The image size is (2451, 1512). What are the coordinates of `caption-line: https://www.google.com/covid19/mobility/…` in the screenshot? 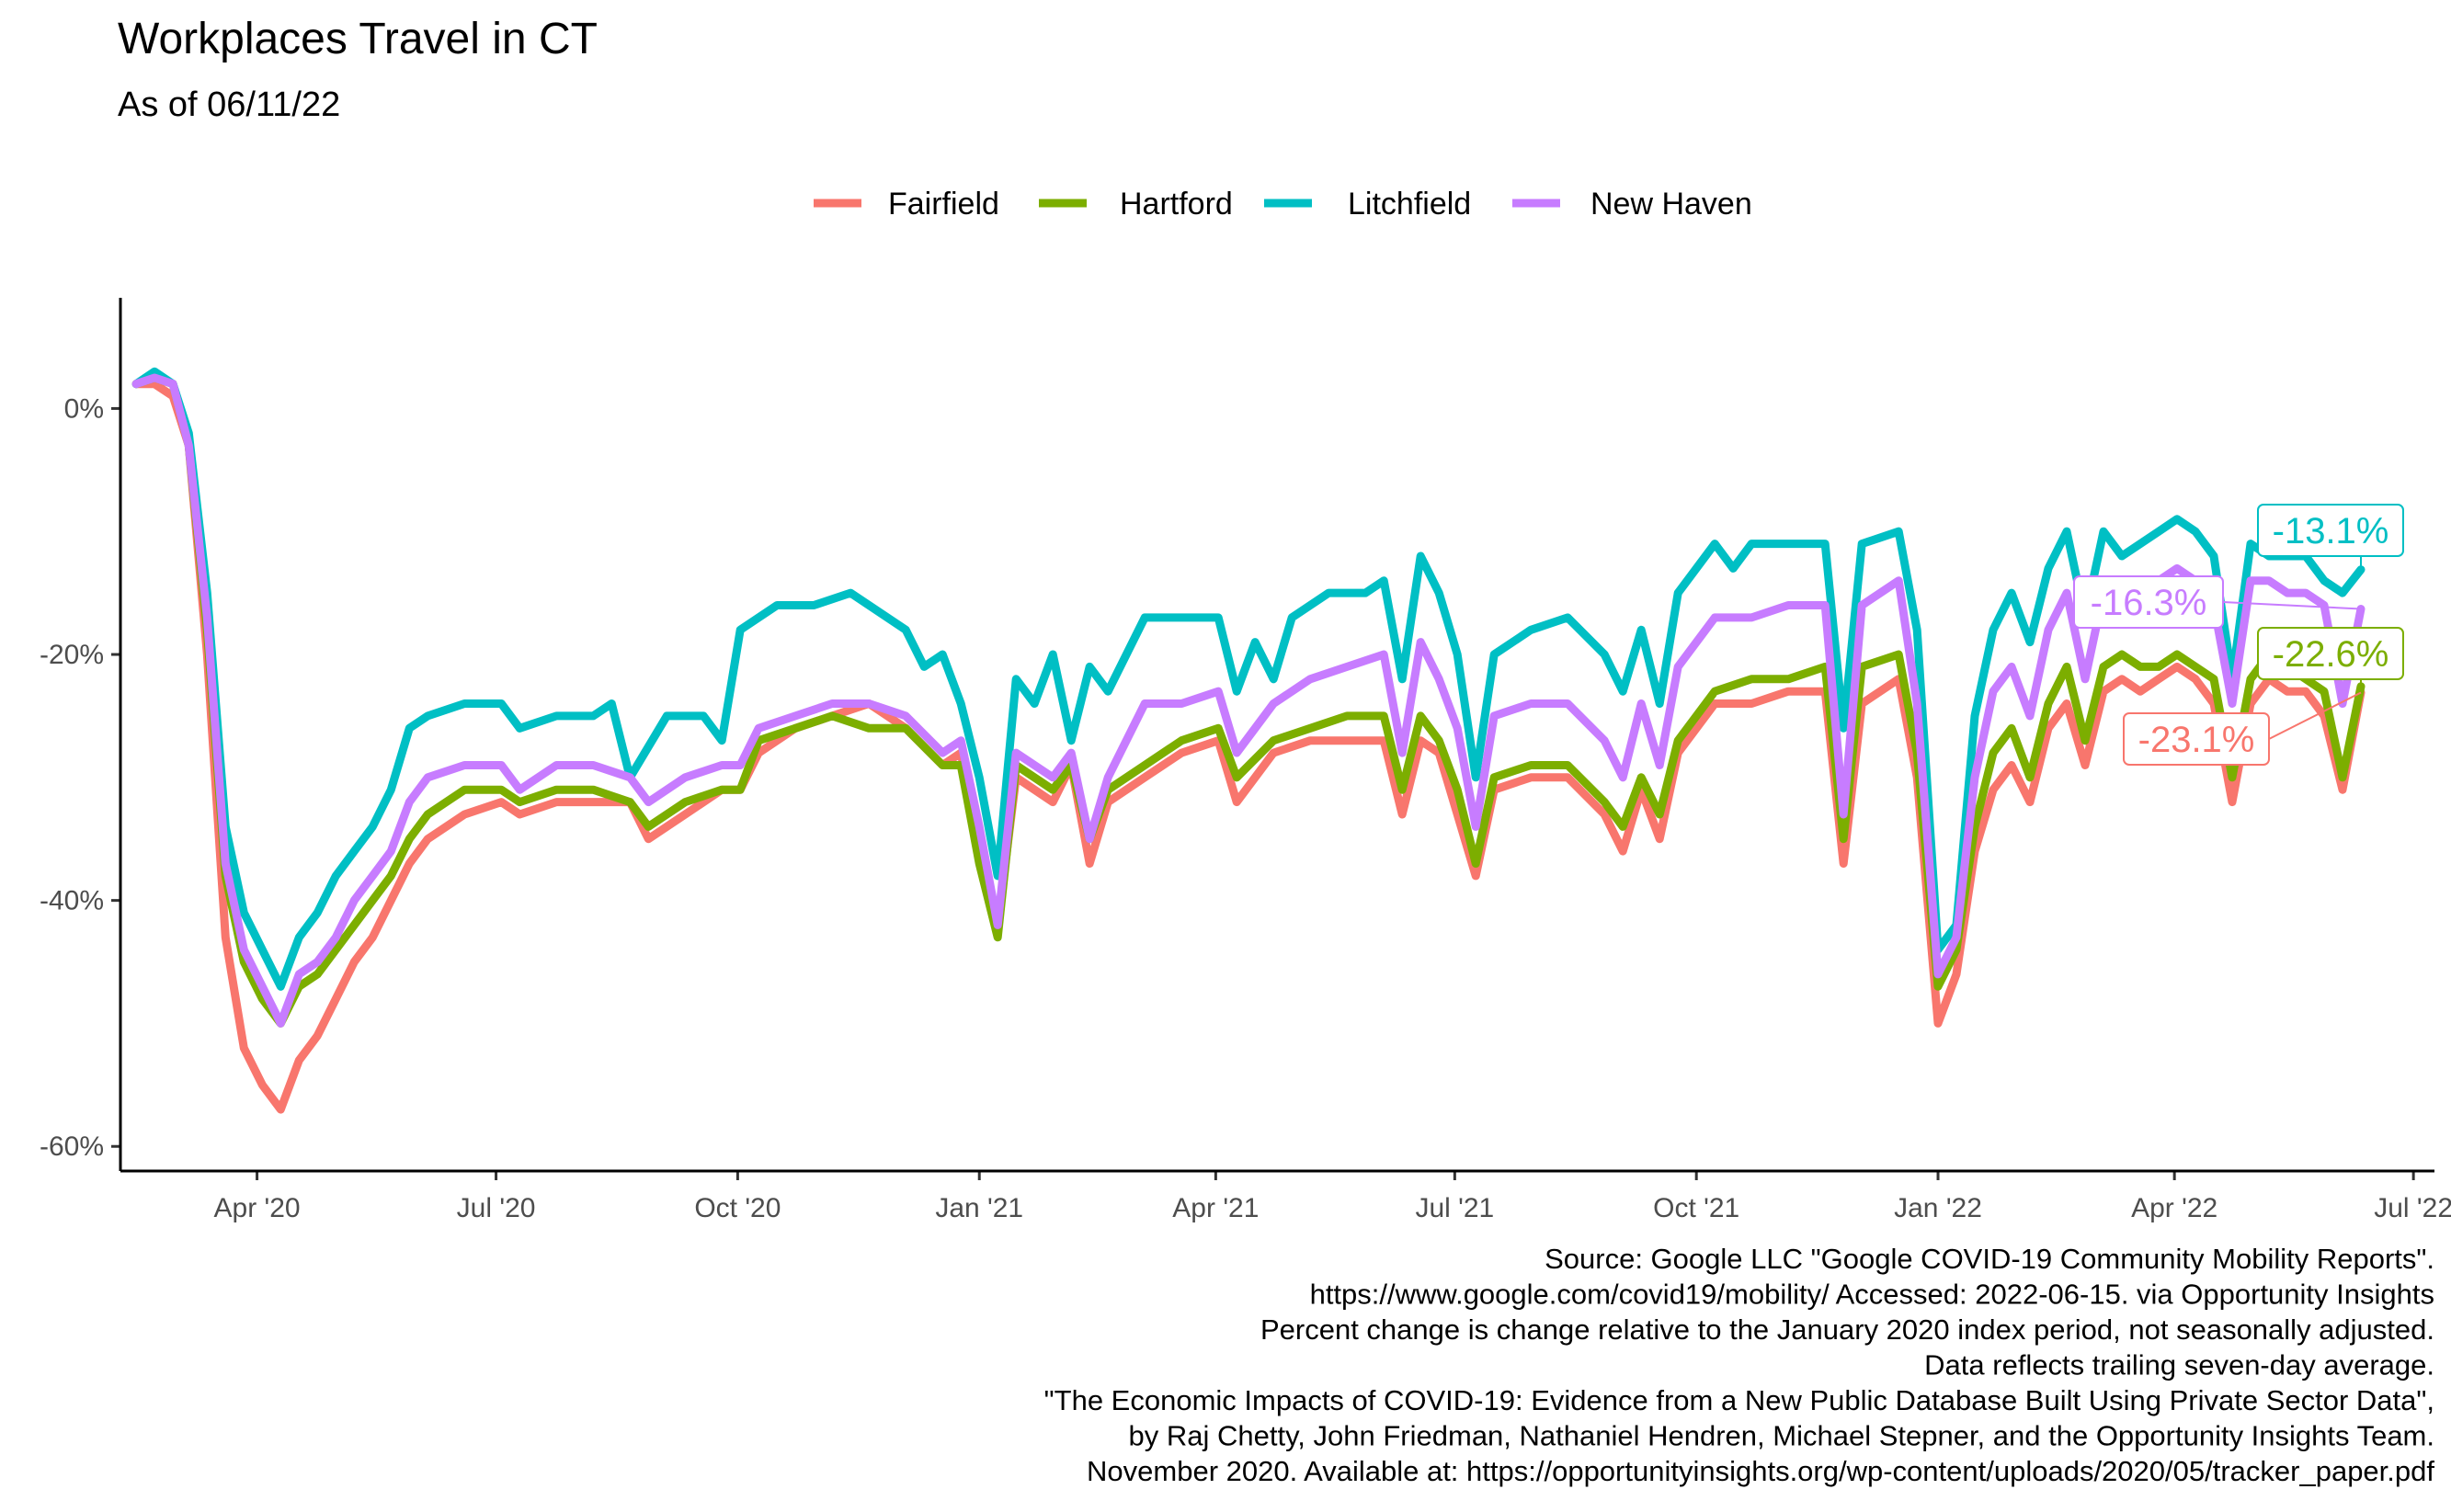 It's located at (1872, 1295).